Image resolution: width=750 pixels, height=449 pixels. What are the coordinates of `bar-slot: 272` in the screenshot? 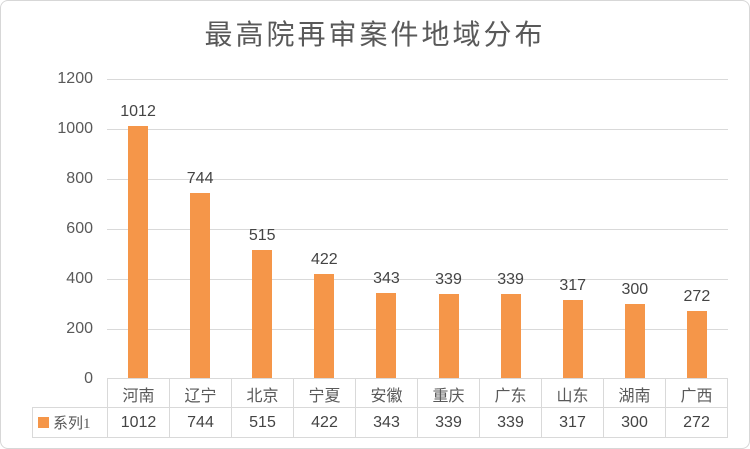 It's located at (697, 229).